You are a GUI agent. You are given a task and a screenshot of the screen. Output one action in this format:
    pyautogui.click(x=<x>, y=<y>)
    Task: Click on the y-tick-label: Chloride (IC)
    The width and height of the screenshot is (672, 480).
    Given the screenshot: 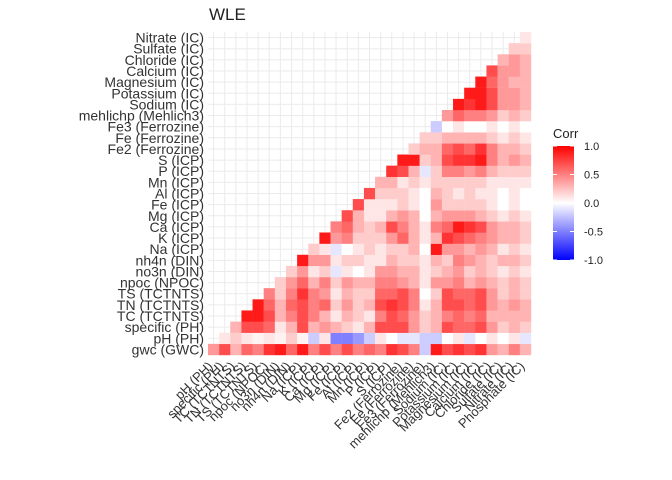 What is the action you would take?
    pyautogui.click(x=164, y=60)
    